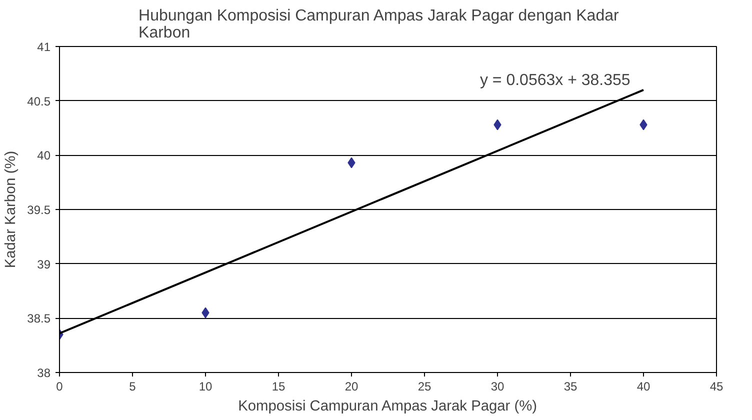  I want to click on y-tick-label: 39, so click(44, 264).